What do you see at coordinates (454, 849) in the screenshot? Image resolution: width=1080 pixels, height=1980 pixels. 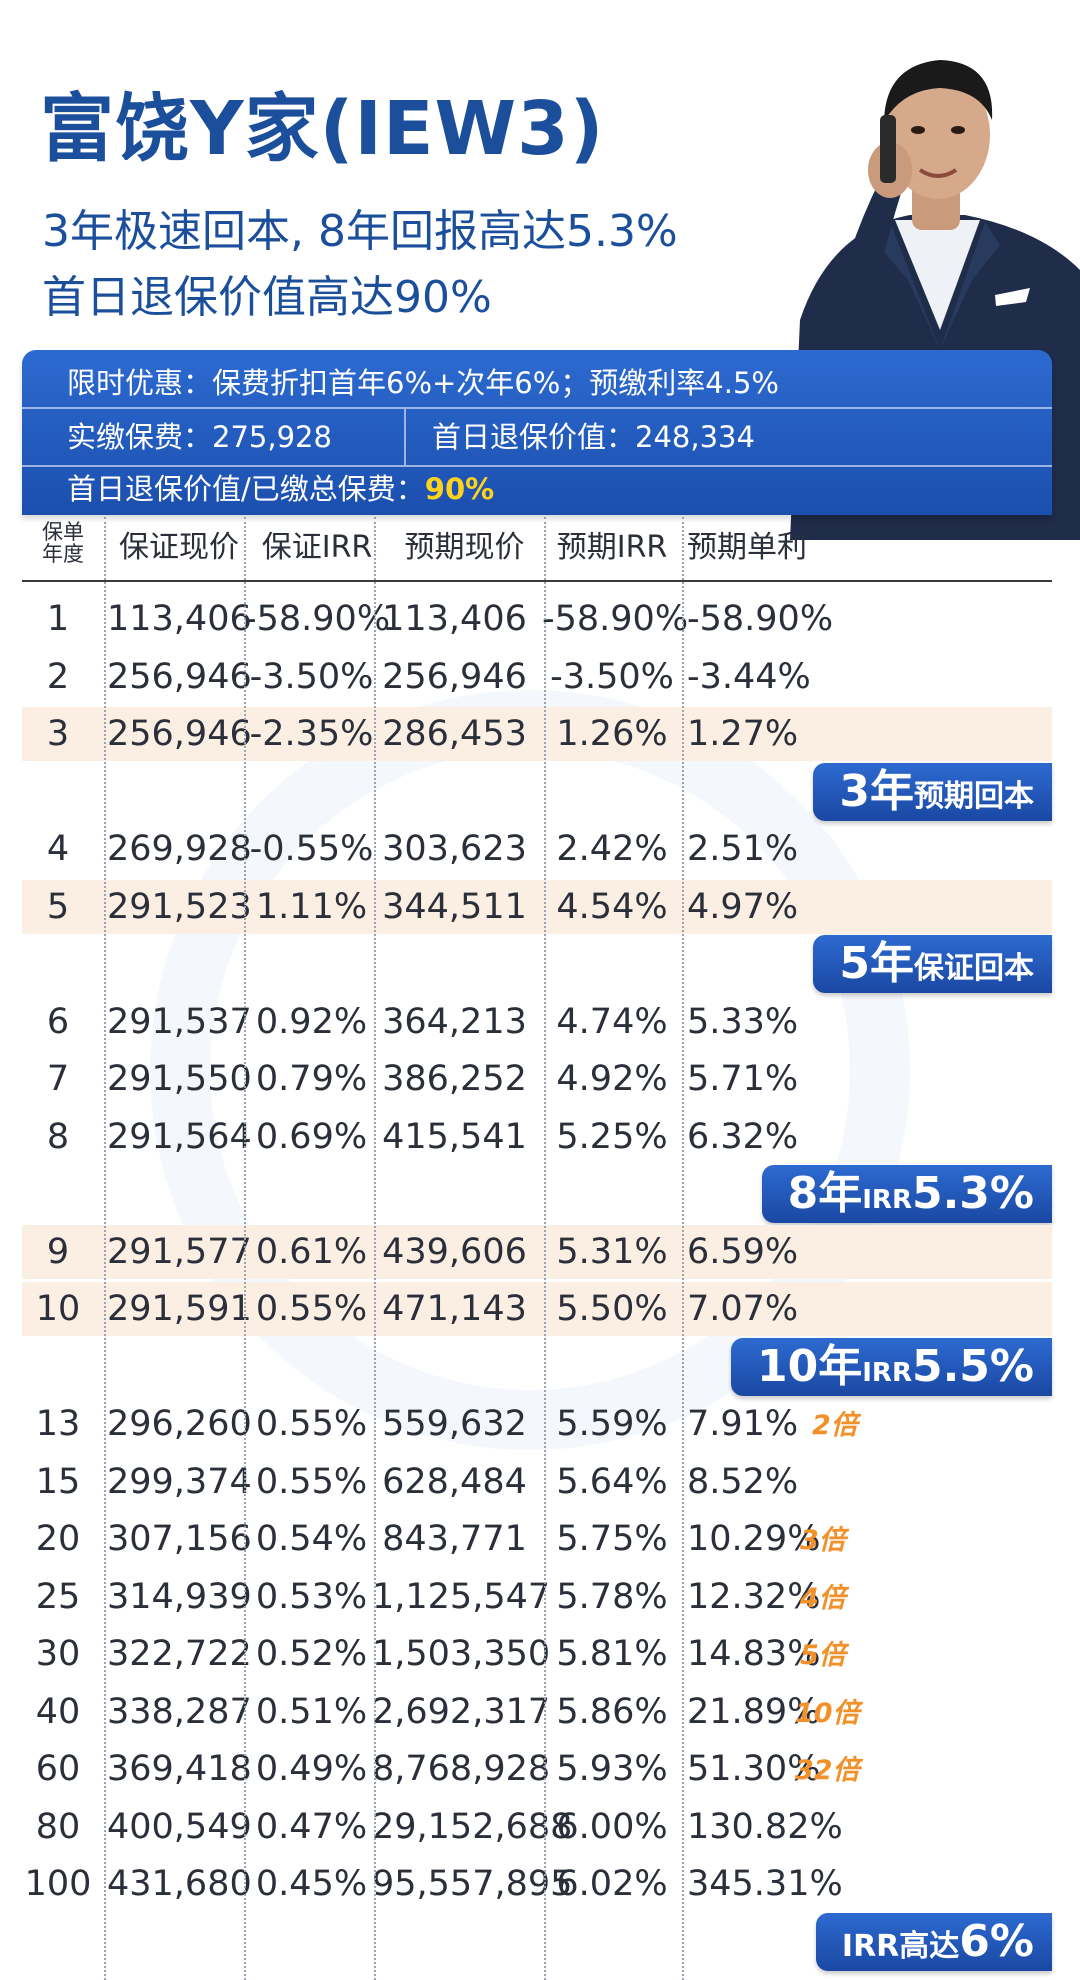 I see `table-cell: 303,623` at bounding box center [454, 849].